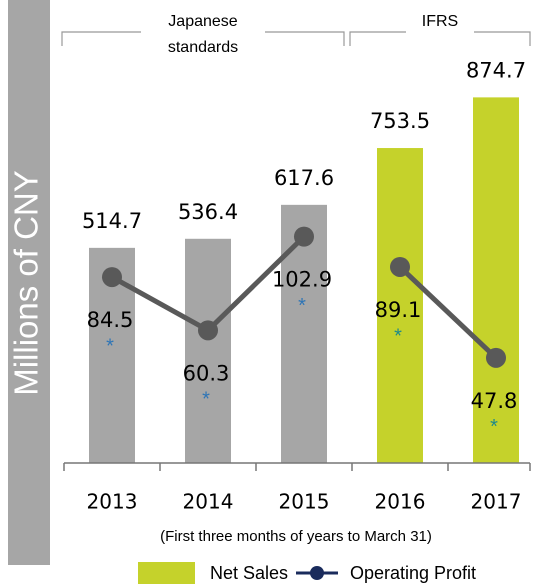  I want to click on legend-marker, so click(317, 573).